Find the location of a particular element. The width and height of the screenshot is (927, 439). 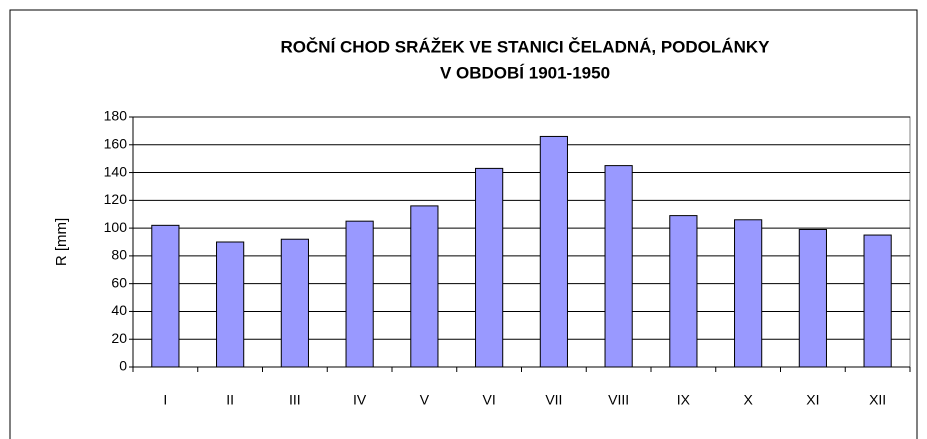

x-tick-label: XII is located at coordinates (877, 400).